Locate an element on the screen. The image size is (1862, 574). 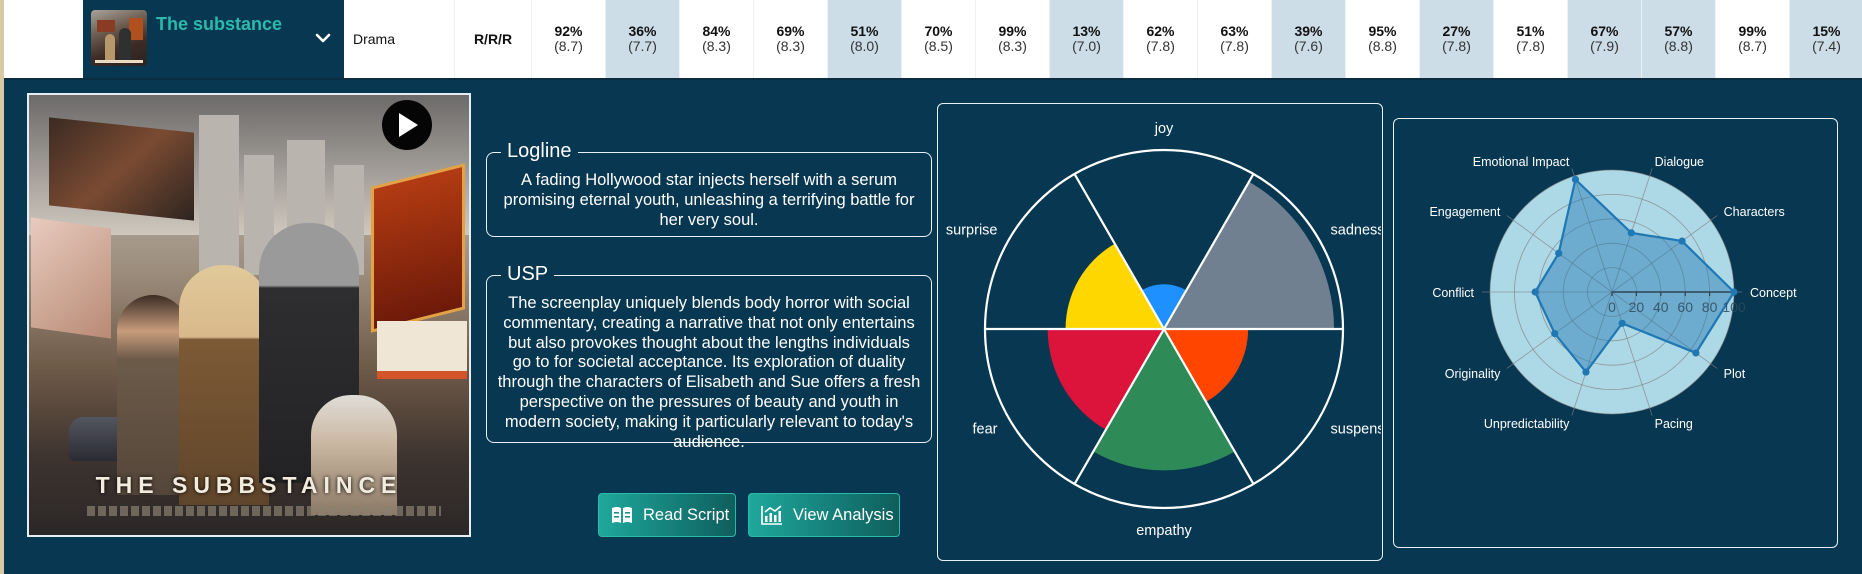
score-percent: 63% is located at coordinates (1234, 31).